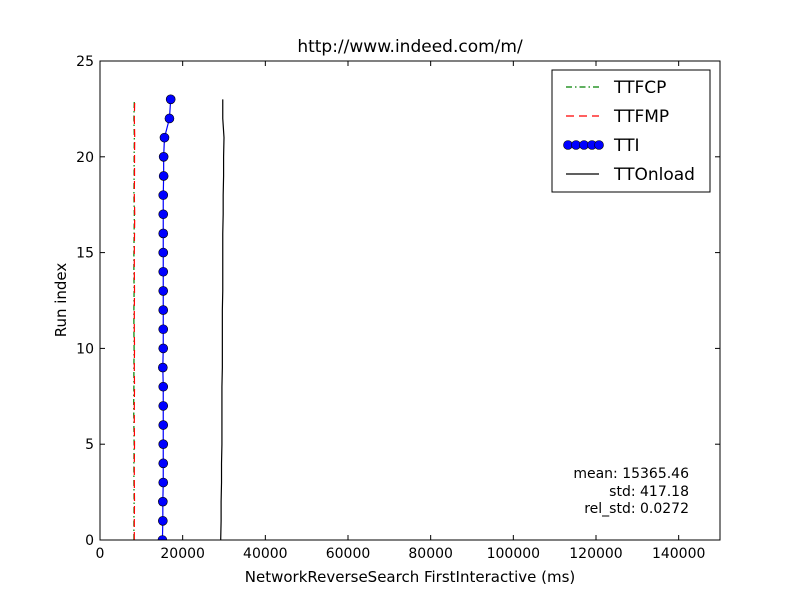  What do you see at coordinates (85, 158) in the screenshot?
I see `y-tick-label: 20` at bounding box center [85, 158].